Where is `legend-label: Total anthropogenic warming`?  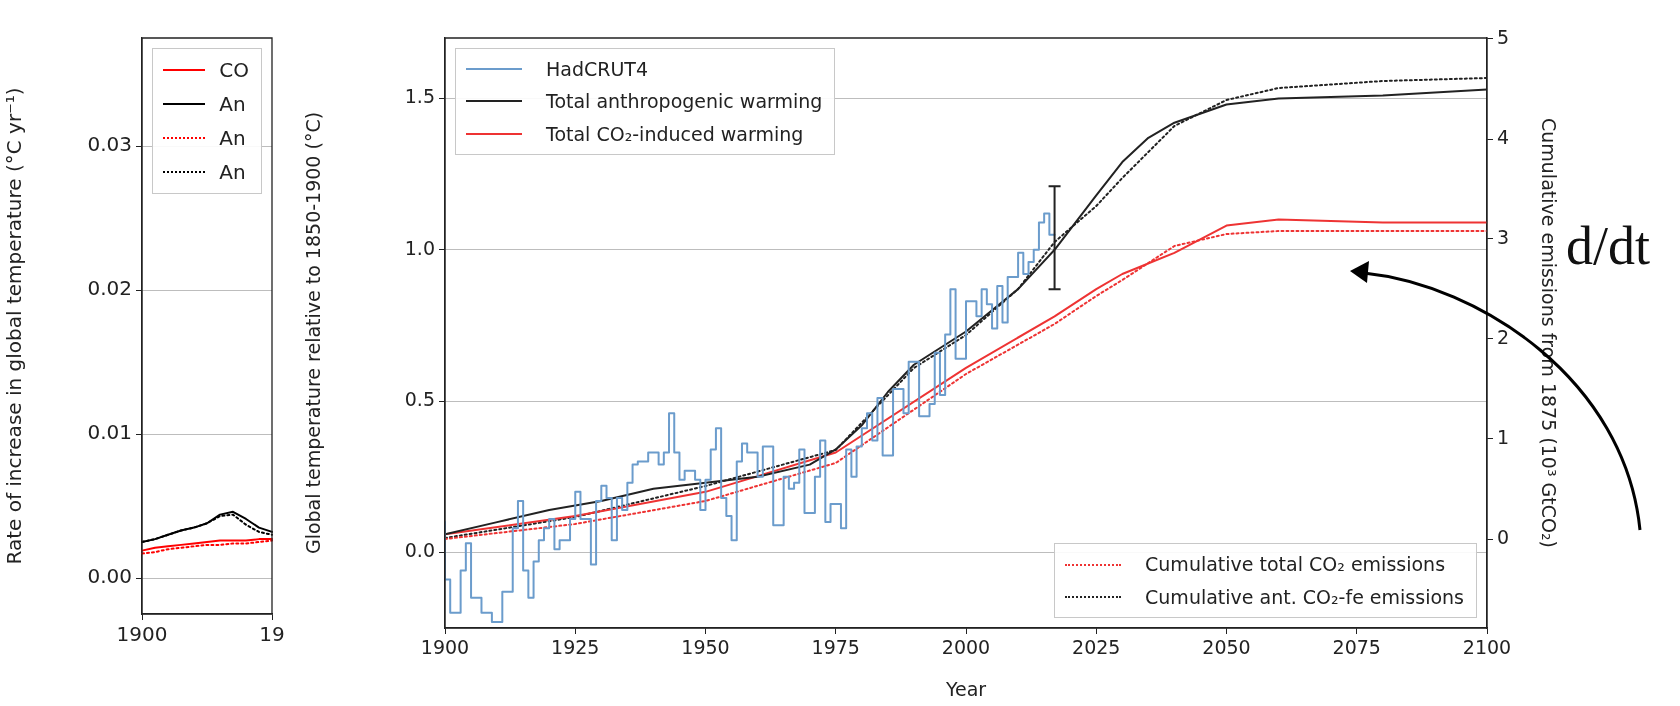
legend-label: Total anthropogenic warming is located at coordinates (684, 102).